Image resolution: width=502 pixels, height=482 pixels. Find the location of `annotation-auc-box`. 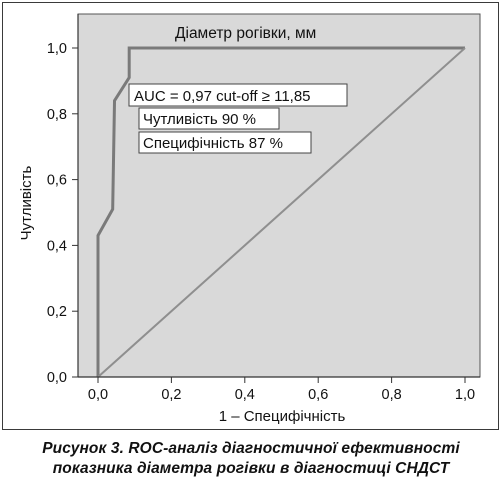

annotation-auc-box is located at coordinates (238, 95).